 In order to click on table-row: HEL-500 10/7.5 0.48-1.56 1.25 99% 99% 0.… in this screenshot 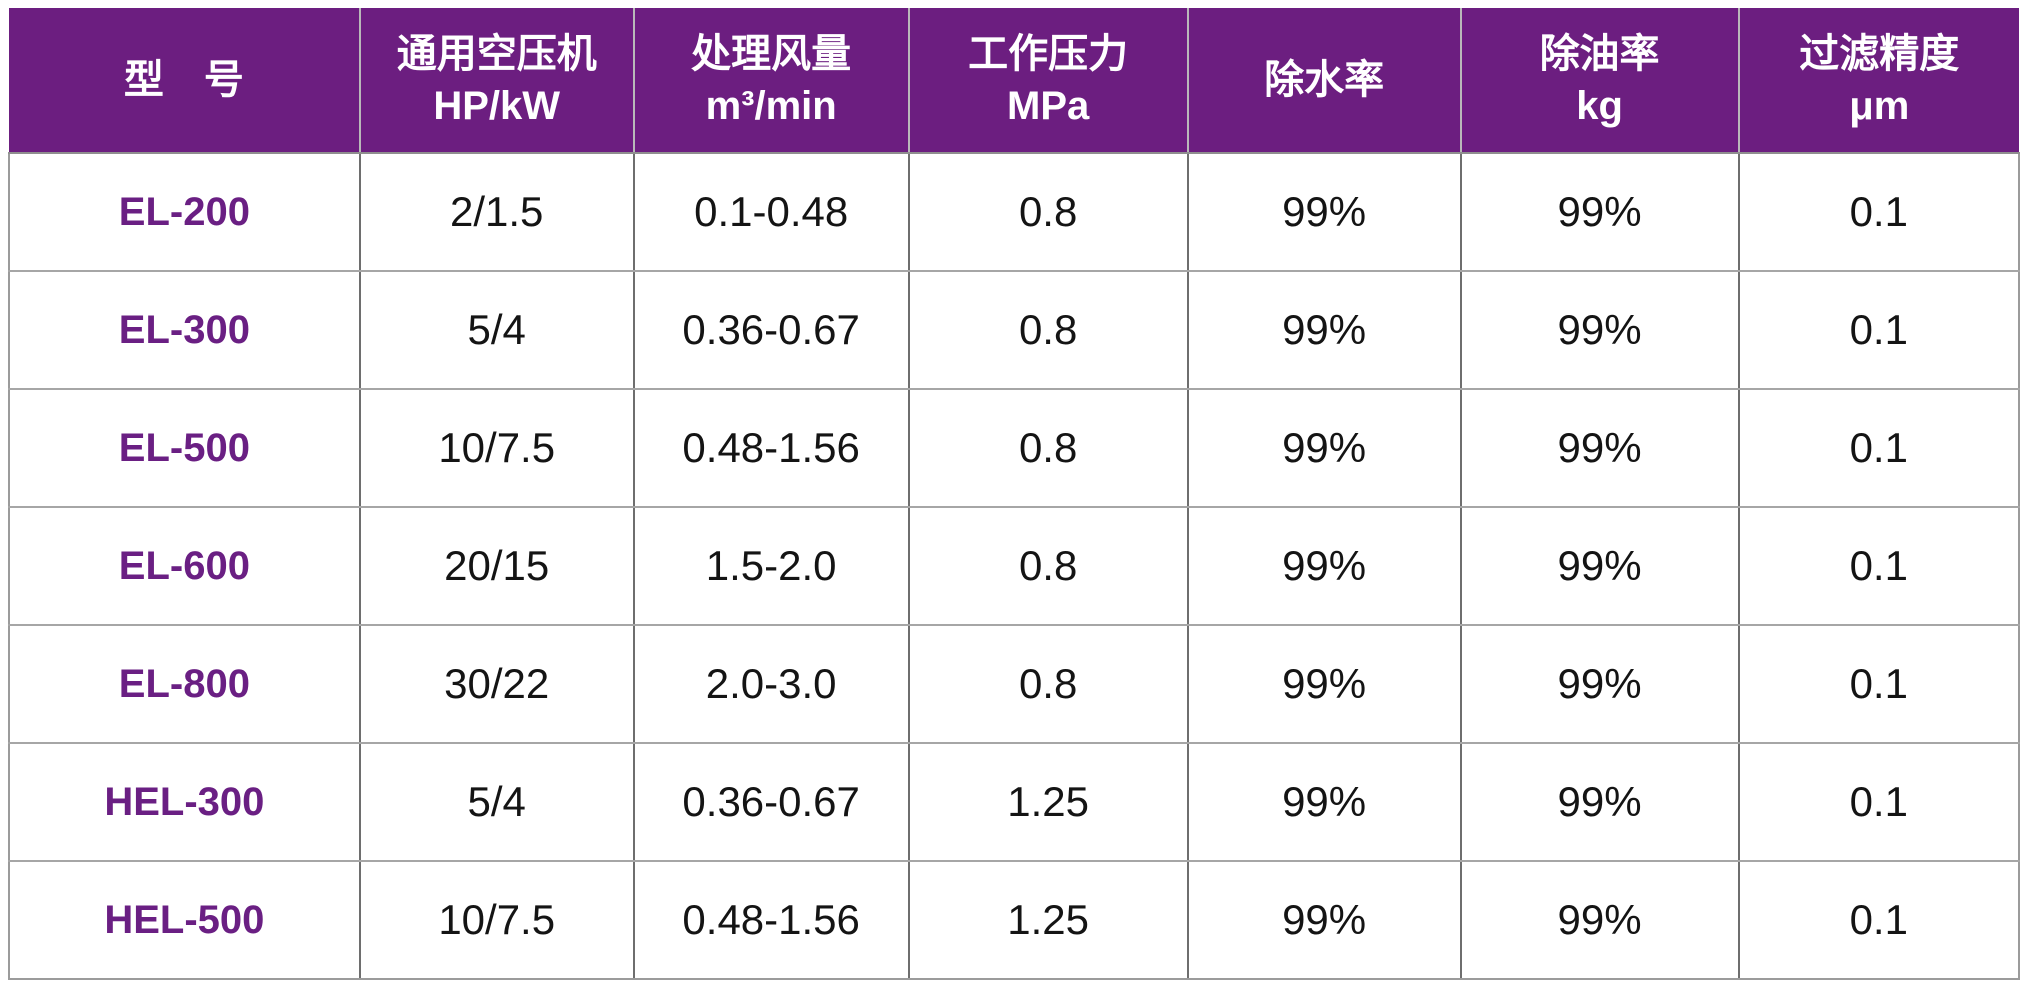, I will do `click(1014, 920)`.